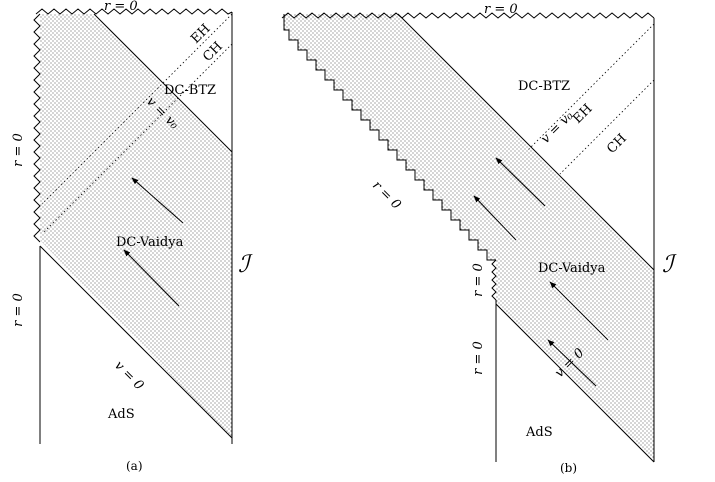 This screenshot has width=715, height=482. I want to click on ch-label-a: CH, so click(213, 52).